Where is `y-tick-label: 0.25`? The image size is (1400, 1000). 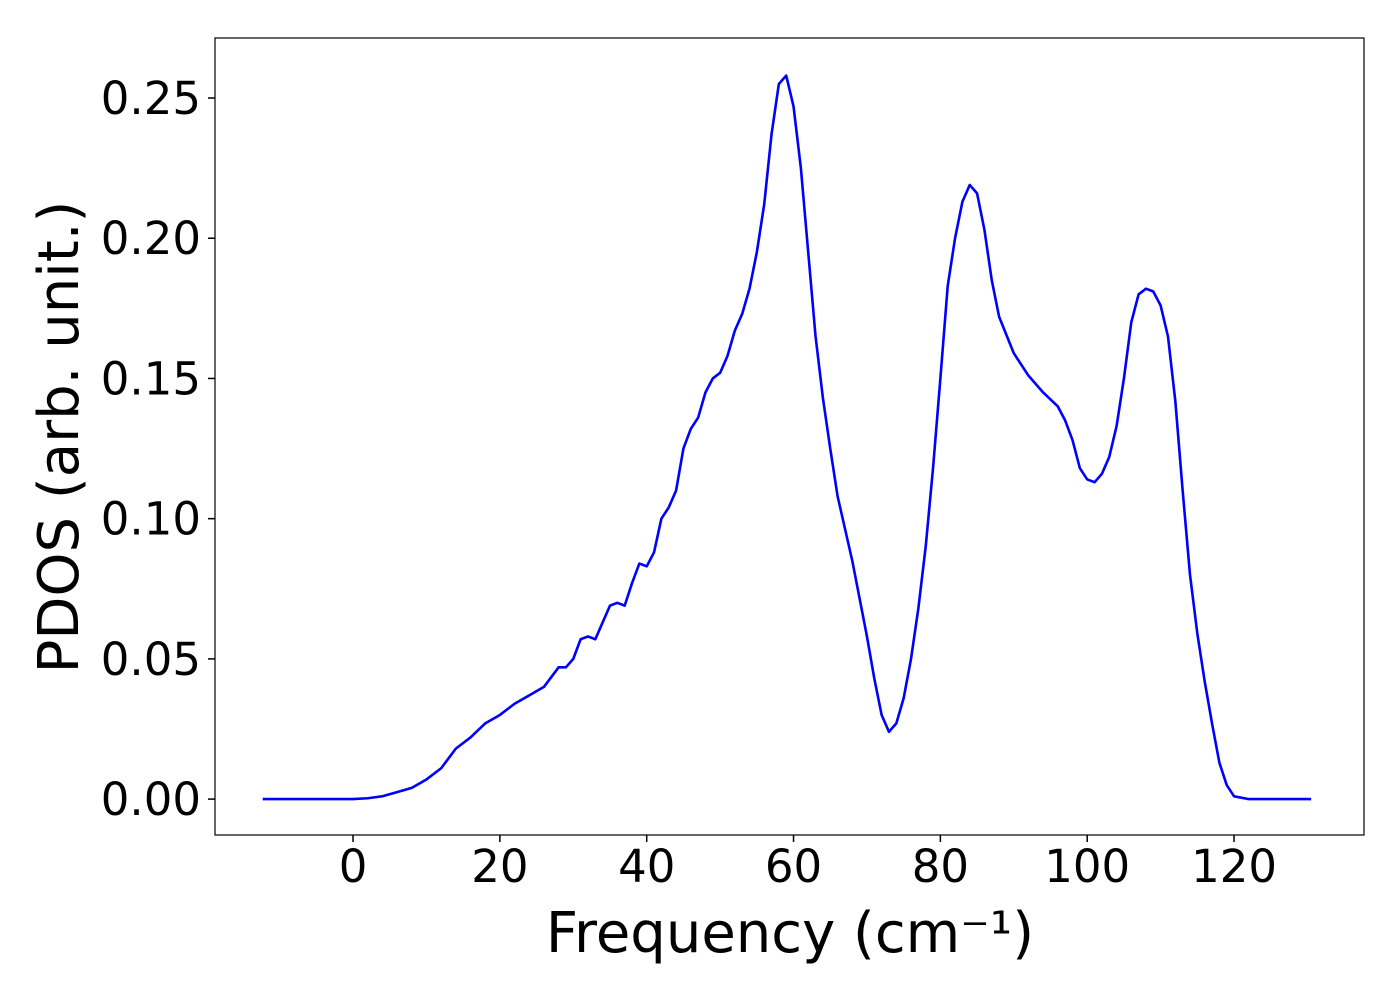 y-tick-label: 0.25 is located at coordinates (151, 98).